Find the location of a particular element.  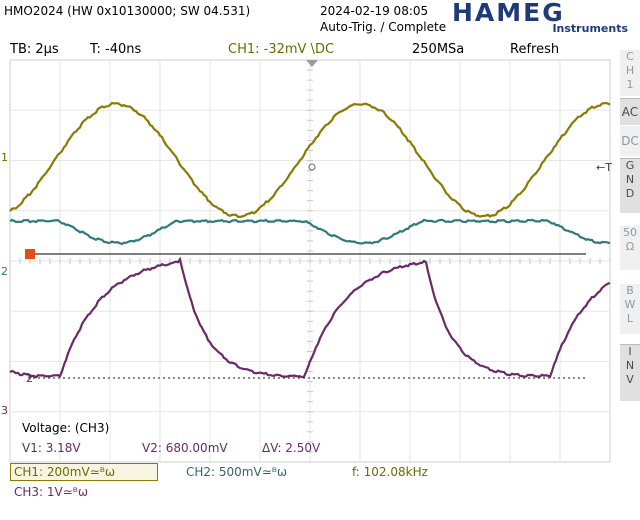

frequency-readout: f: 102.08kHz is located at coordinates (390, 472).